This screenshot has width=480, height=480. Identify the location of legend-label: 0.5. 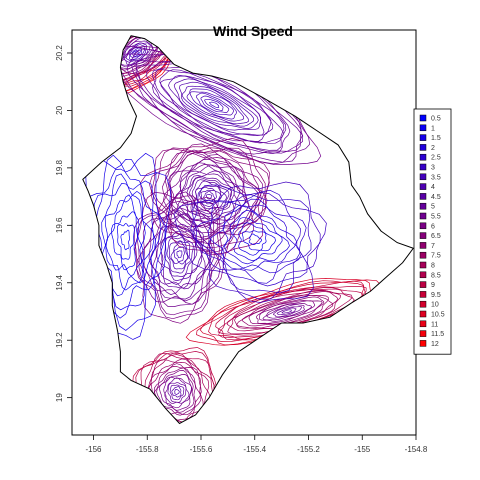
(436, 119).